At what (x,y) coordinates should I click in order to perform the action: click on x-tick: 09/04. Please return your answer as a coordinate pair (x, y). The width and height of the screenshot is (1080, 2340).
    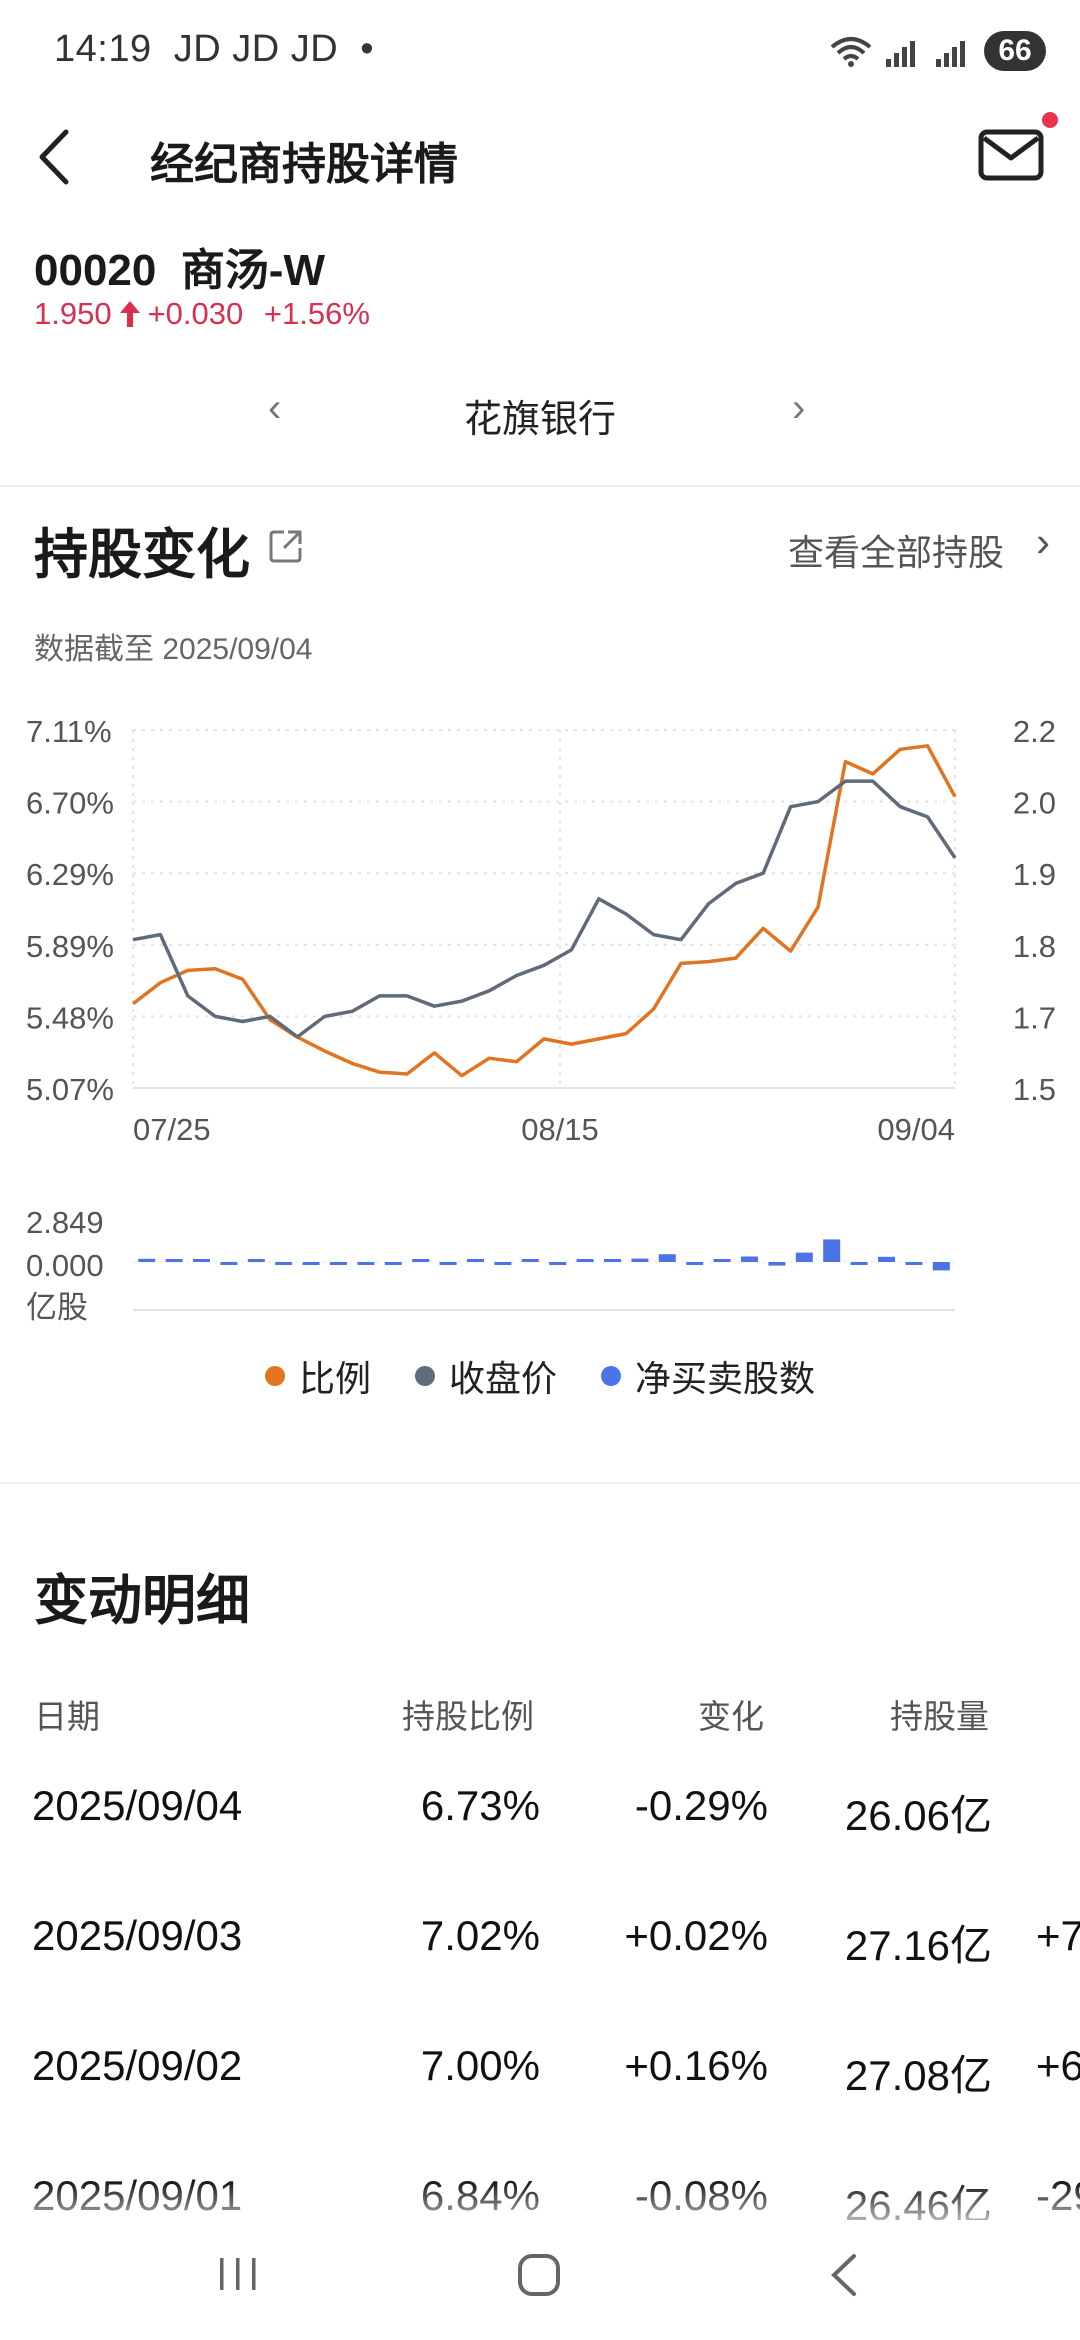
    Looking at the image, I should click on (916, 1129).